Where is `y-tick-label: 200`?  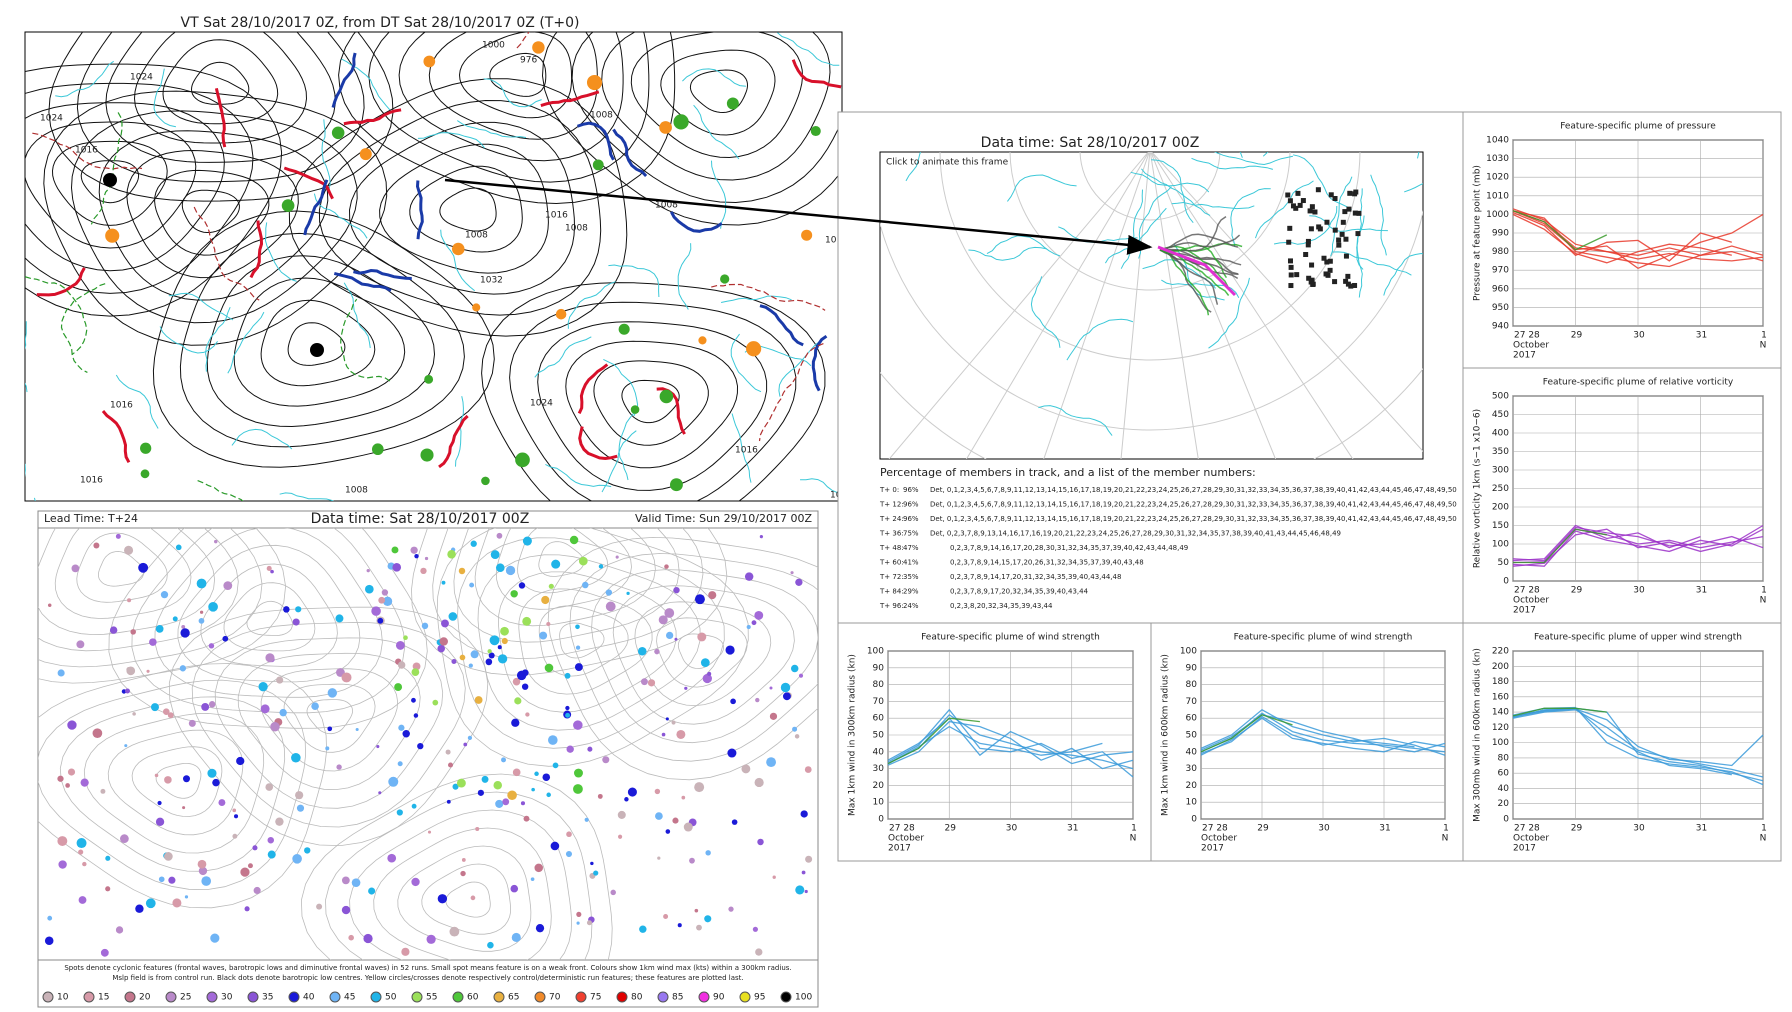 y-tick-label: 200 is located at coordinates (1500, 667).